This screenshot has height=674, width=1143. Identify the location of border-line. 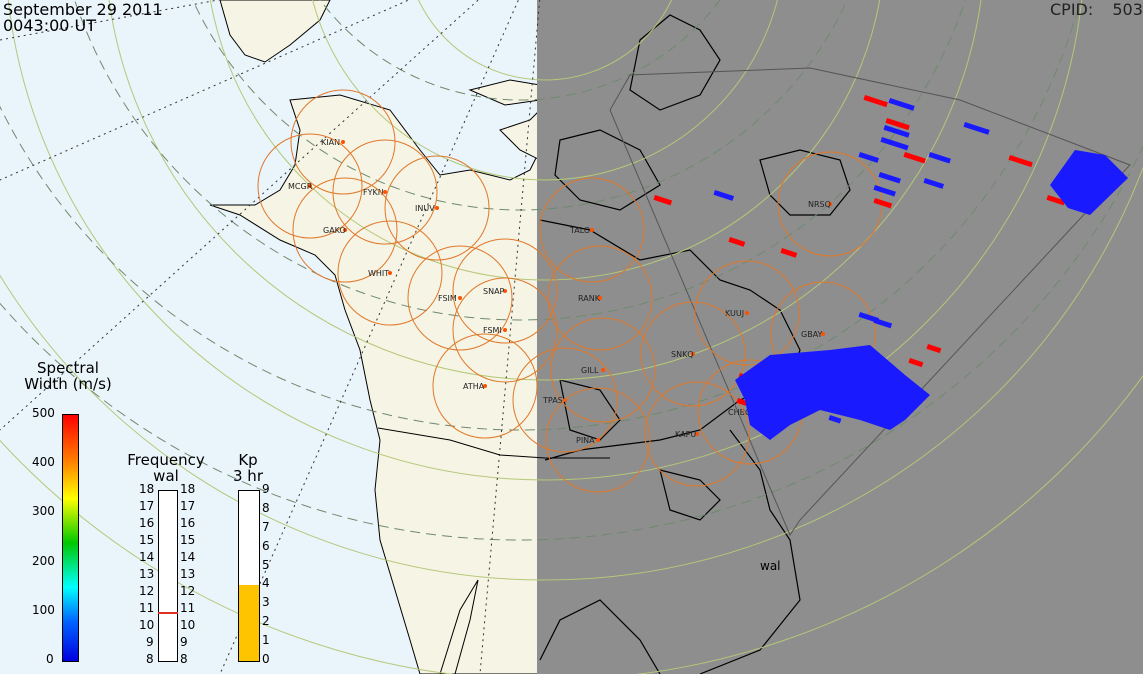
(493, 443).